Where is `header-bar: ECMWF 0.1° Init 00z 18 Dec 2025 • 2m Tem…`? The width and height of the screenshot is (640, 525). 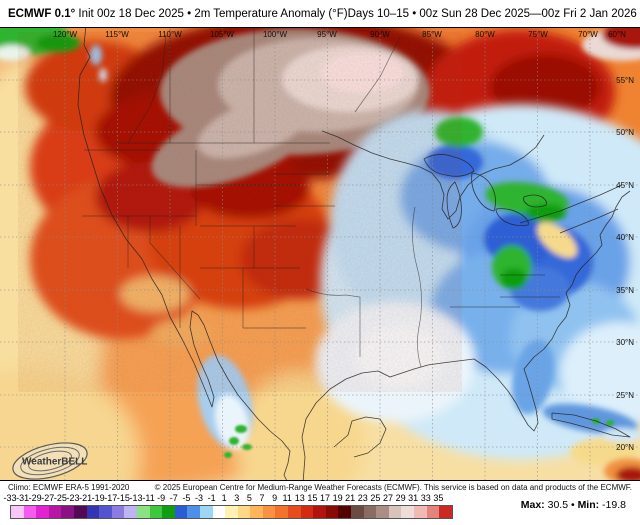 header-bar: ECMWF 0.1° Init 00z 18 Dec 2025 • 2m Tem… is located at coordinates (320, 13).